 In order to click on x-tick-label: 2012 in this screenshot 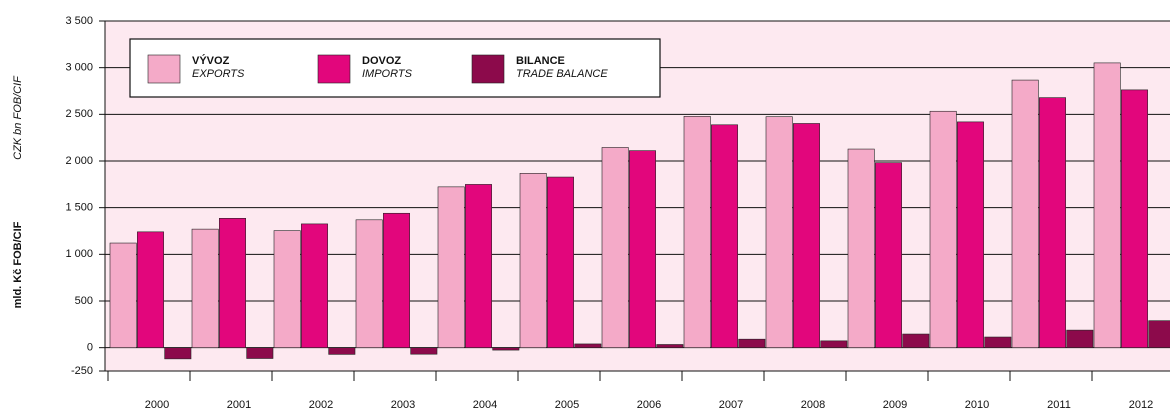, I will do `click(1141, 405)`.